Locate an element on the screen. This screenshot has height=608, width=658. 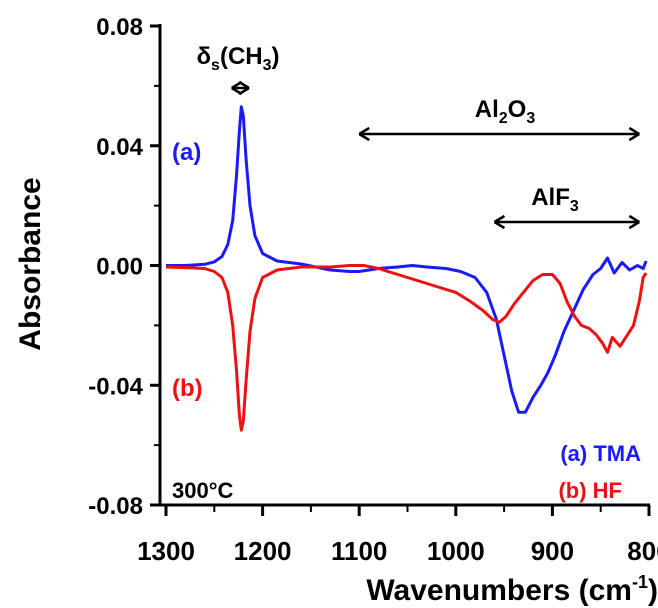
x-tick-label: 1000 is located at coordinates (456, 551).